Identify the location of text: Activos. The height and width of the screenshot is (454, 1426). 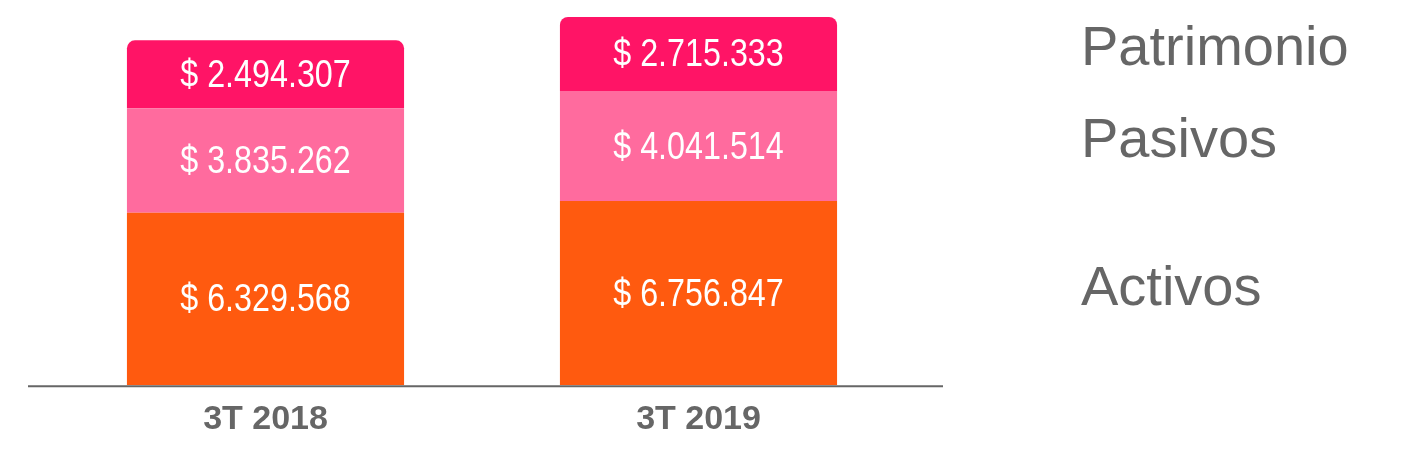
(1171, 285).